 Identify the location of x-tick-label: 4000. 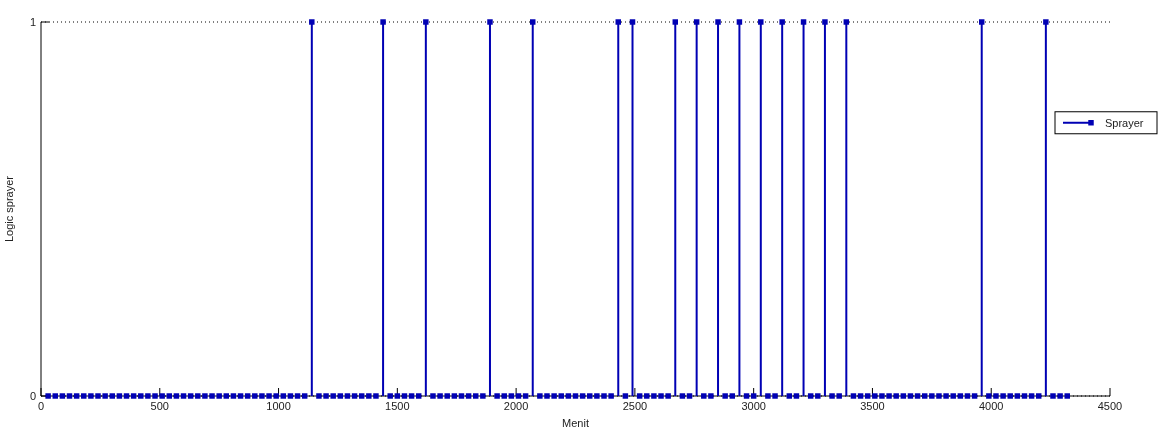
(991, 406).